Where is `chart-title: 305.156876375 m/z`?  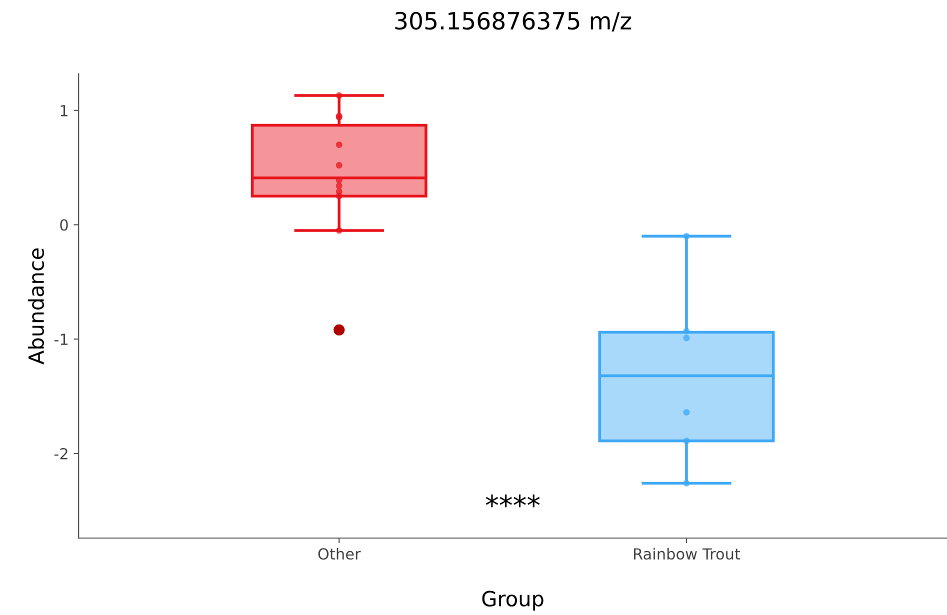 chart-title: 305.156876375 m/z is located at coordinates (513, 22).